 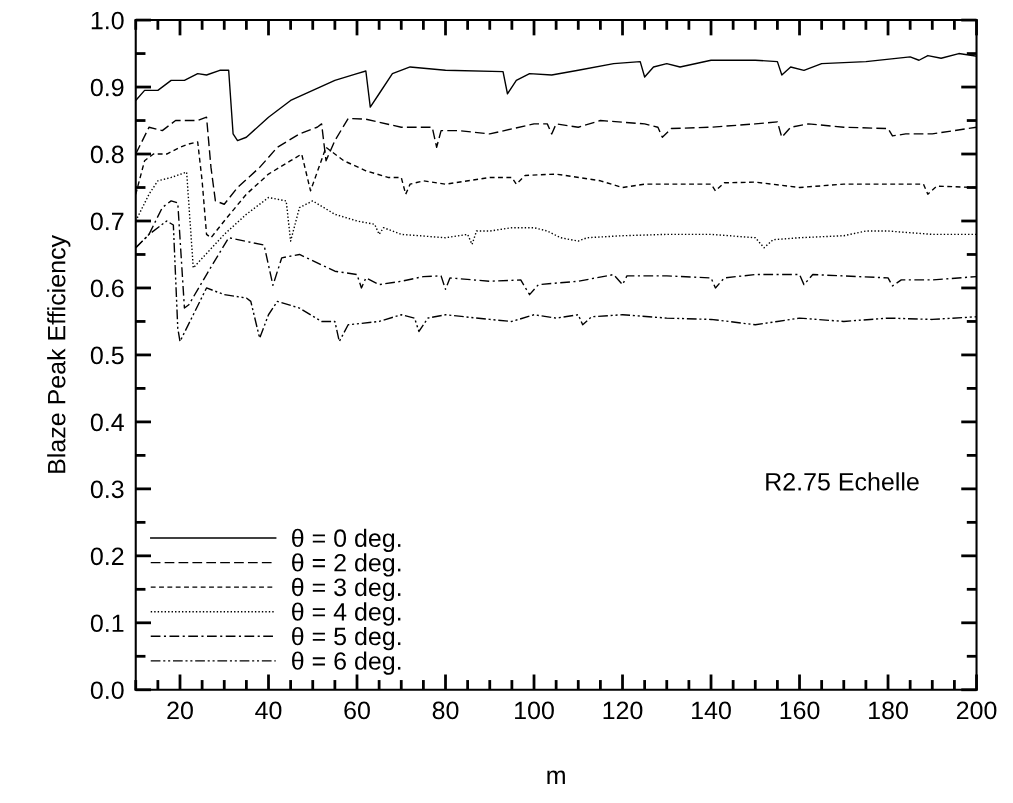 I want to click on y-tick-label: 0.8, so click(x=107, y=154).